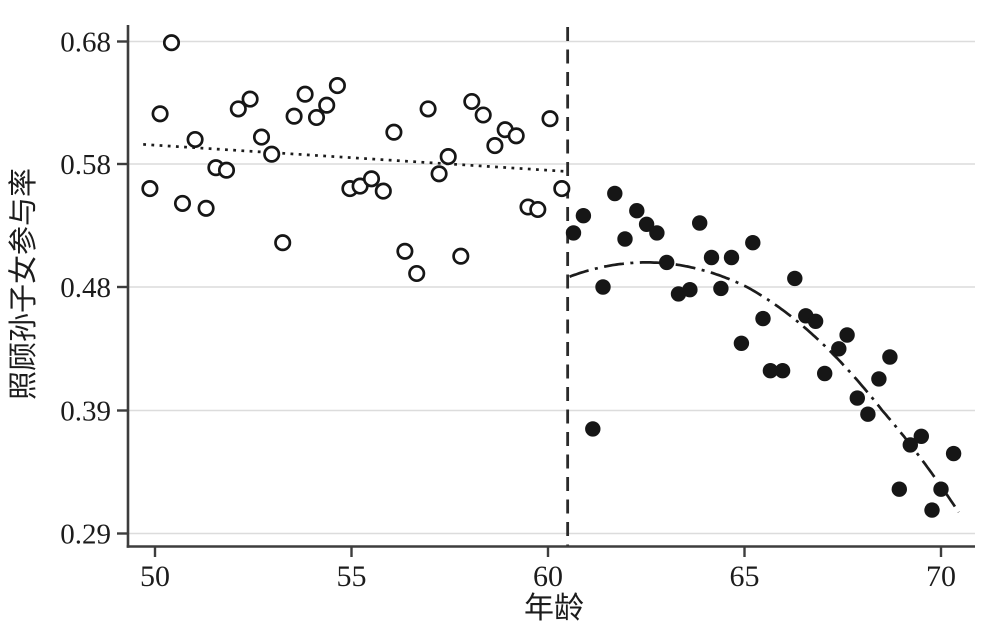 The image size is (990, 636). I want to click on x-tick-label: 65, so click(745, 576).